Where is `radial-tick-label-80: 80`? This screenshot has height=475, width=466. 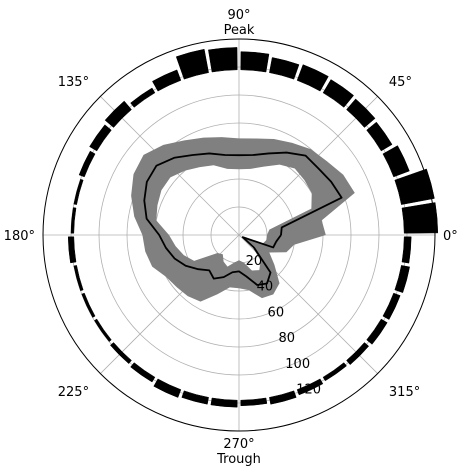 radial-tick-label-80: 80 is located at coordinates (286, 338).